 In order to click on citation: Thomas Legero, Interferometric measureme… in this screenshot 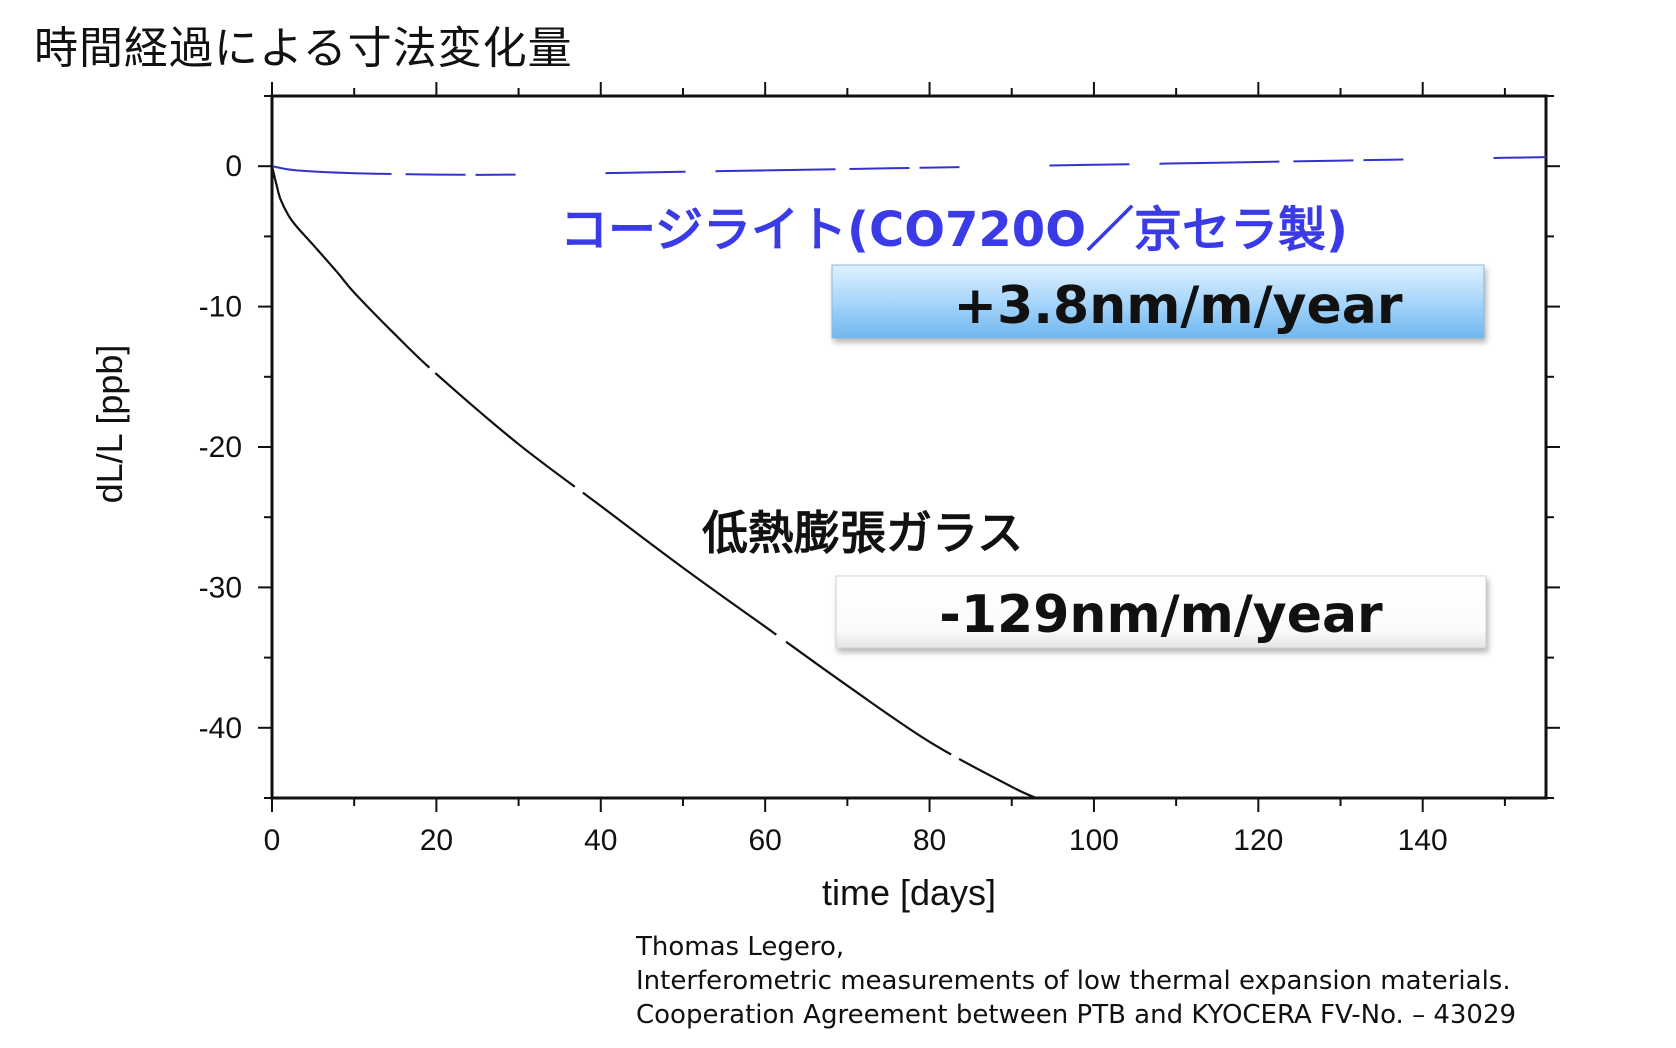, I will do `click(1076, 981)`.